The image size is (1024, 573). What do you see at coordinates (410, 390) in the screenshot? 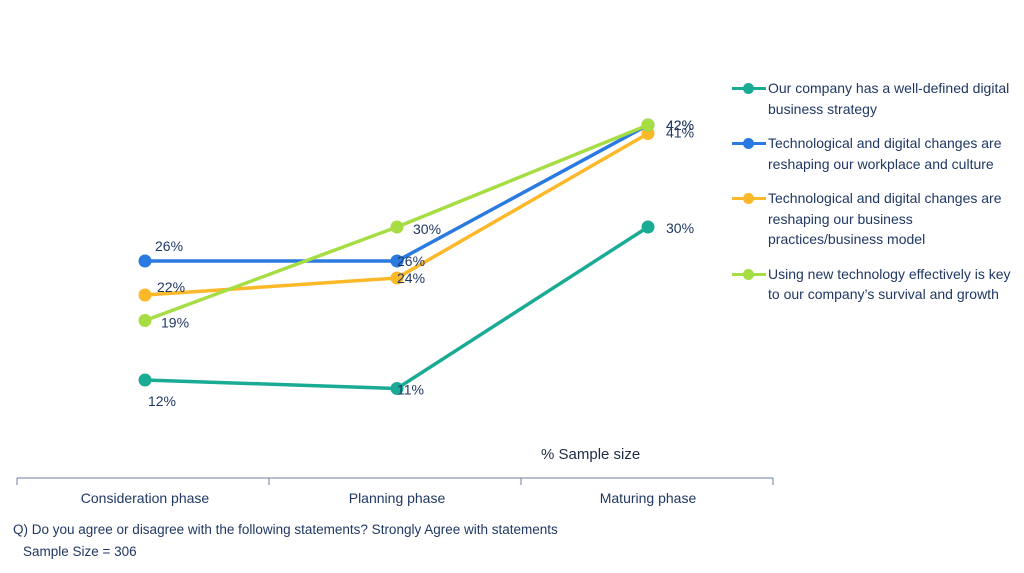
I see `data-label: 11%` at bounding box center [410, 390].